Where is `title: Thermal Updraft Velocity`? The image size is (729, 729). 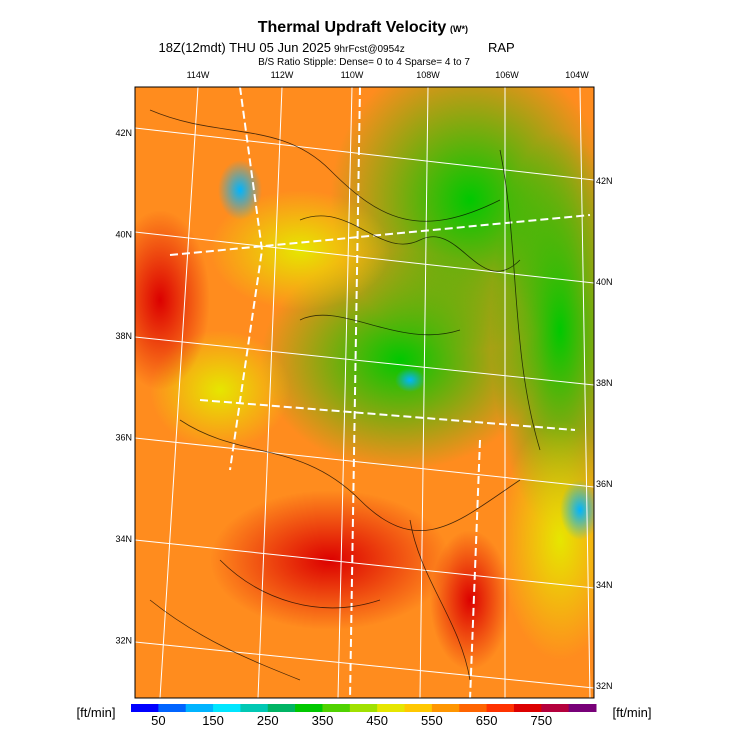 title: Thermal Updraft Velocity is located at coordinates (352, 27).